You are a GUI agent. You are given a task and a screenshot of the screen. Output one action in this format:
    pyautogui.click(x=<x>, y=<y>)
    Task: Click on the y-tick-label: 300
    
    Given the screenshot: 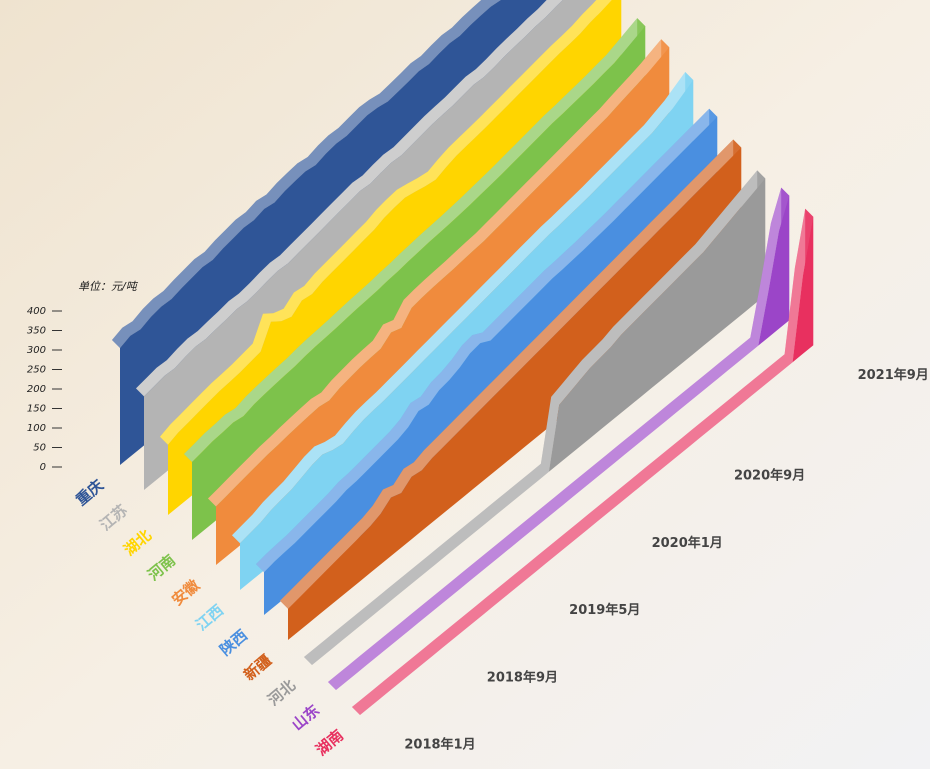 What is the action you would take?
    pyautogui.click(x=36, y=350)
    